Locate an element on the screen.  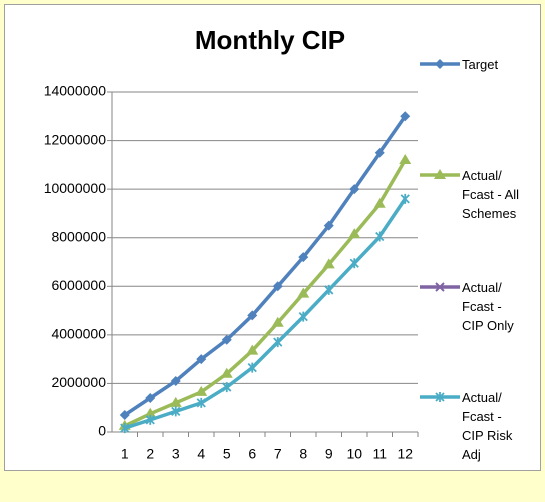
x-tick-label: 11 is located at coordinates (379, 454).